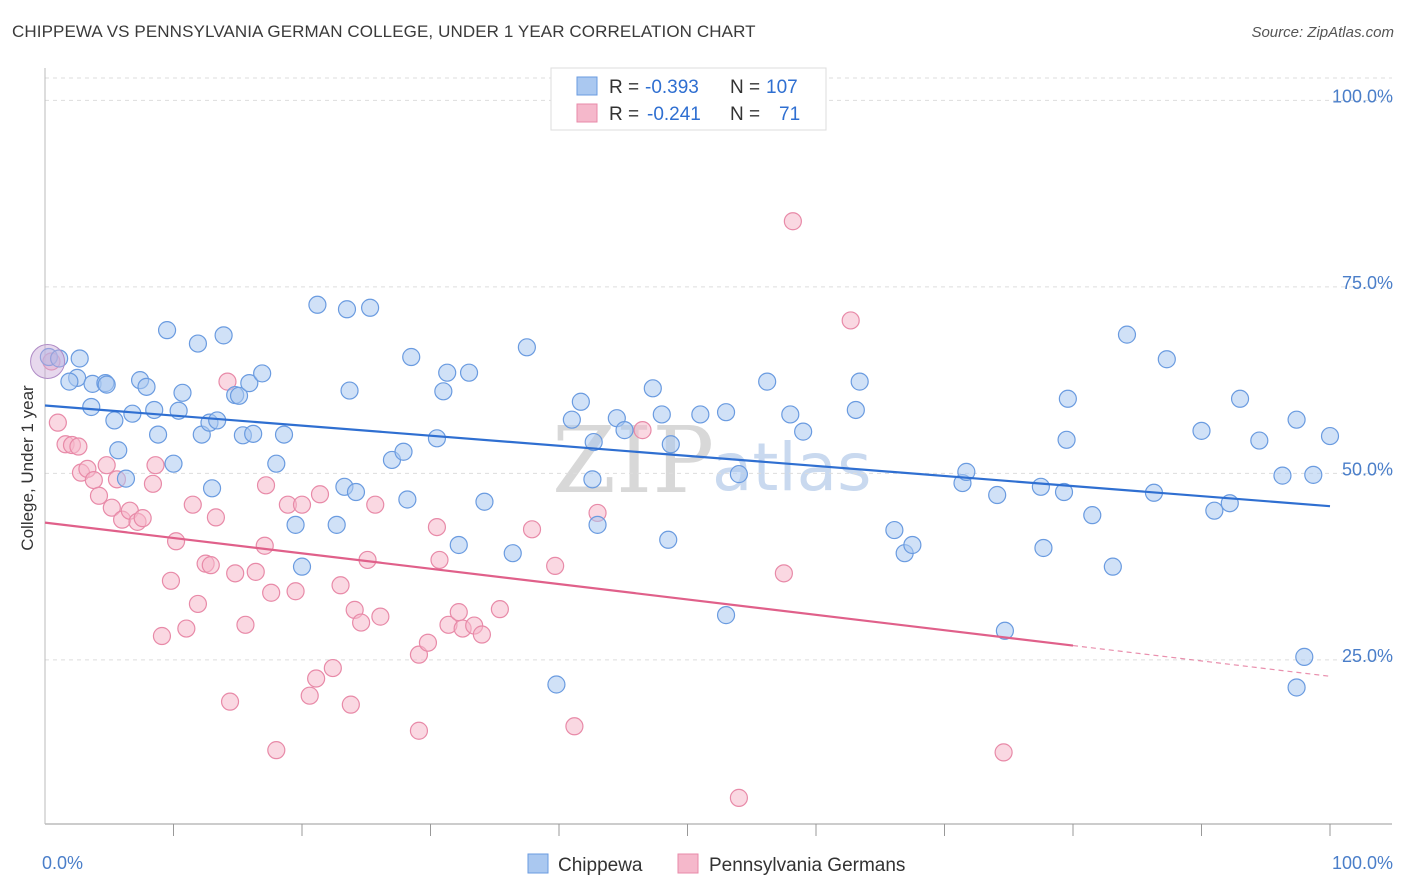  I want to click on trend-line-pennsylvania-germans, so click(559, 584).